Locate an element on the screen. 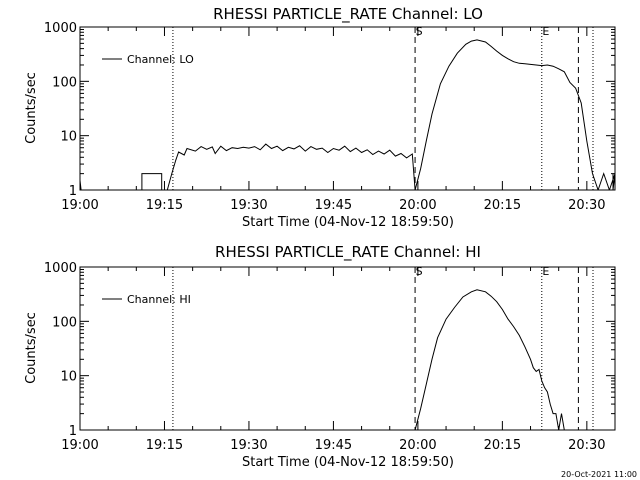  timestamp: 20-Oct-2021 11:00 is located at coordinates (599, 474).